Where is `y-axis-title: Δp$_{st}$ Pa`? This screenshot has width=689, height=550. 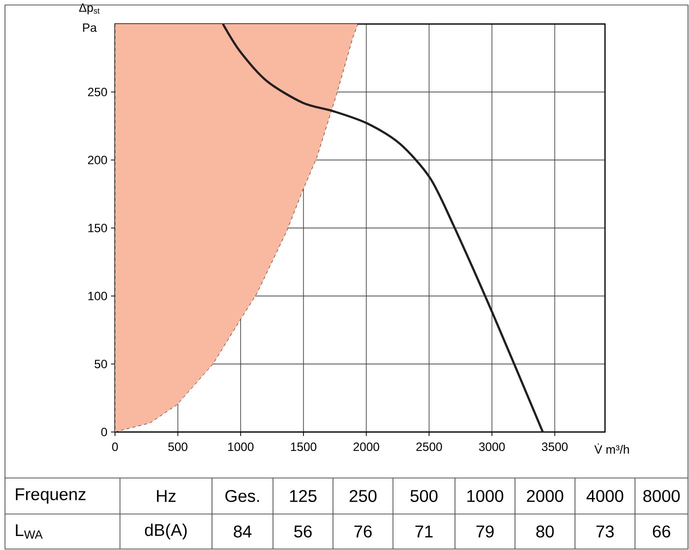 y-axis-title: Δp$_{st}$ Pa is located at coordinates (89, 18).